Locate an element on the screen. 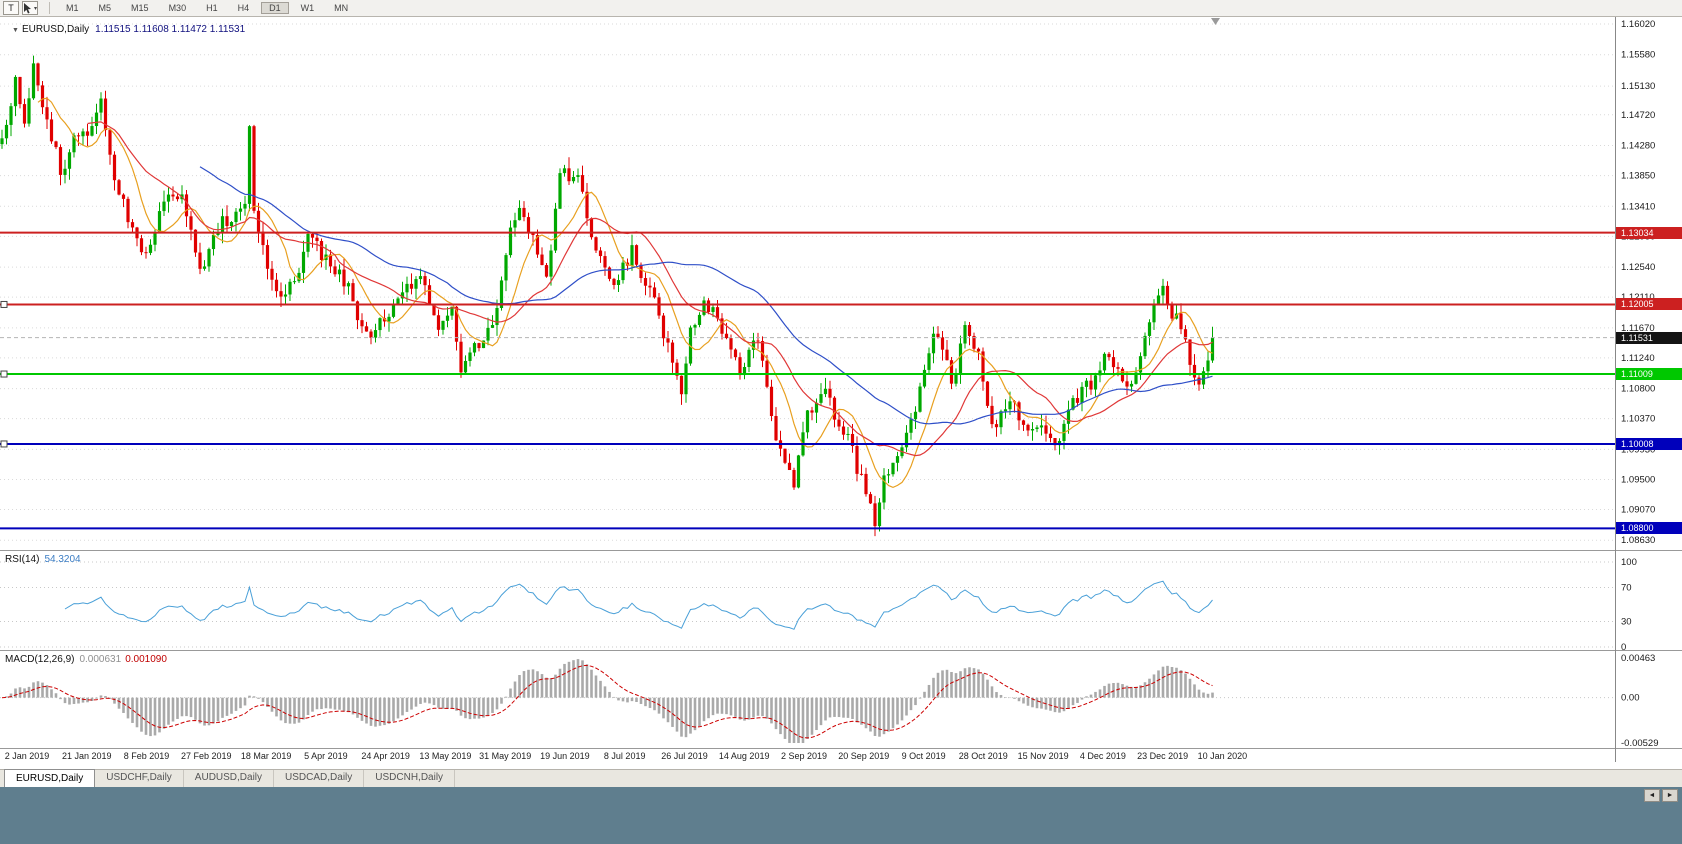 This screenshot has width=1682, height=844. timeframe-button-m1: M1 is located at coordinates (72, 8).